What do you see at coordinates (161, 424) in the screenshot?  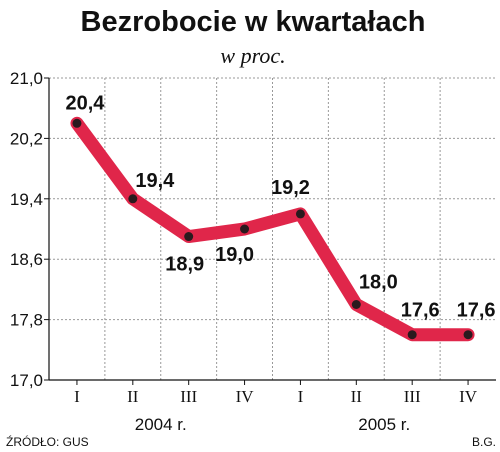 I see `year-label: 2004 r.` at bounding box center [161, 424].